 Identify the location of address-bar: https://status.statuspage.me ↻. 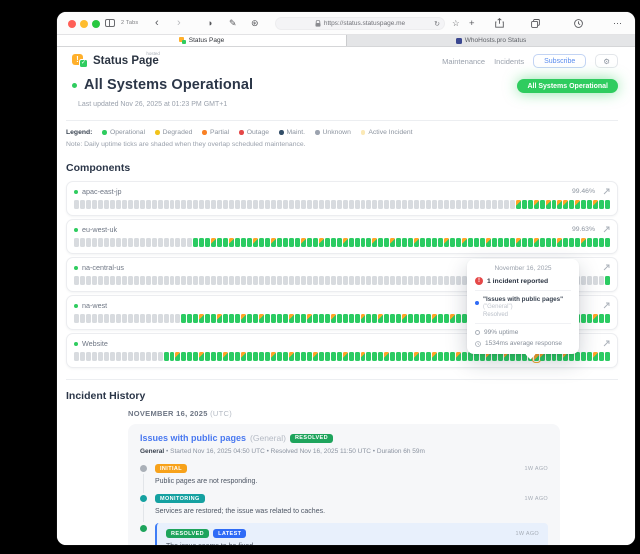
(360, 23).